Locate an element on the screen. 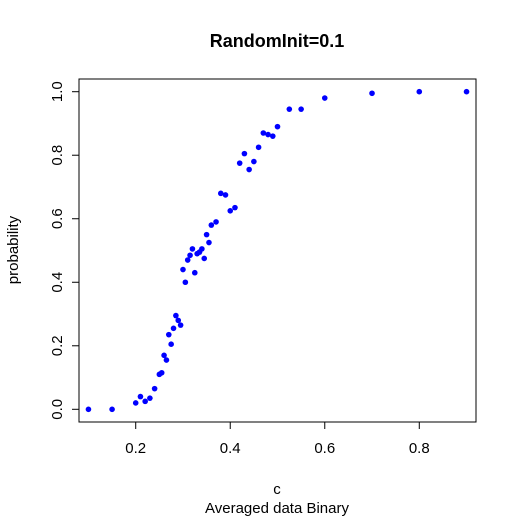  y-tick-label: 0.6 is located at coordinates (57, 218).